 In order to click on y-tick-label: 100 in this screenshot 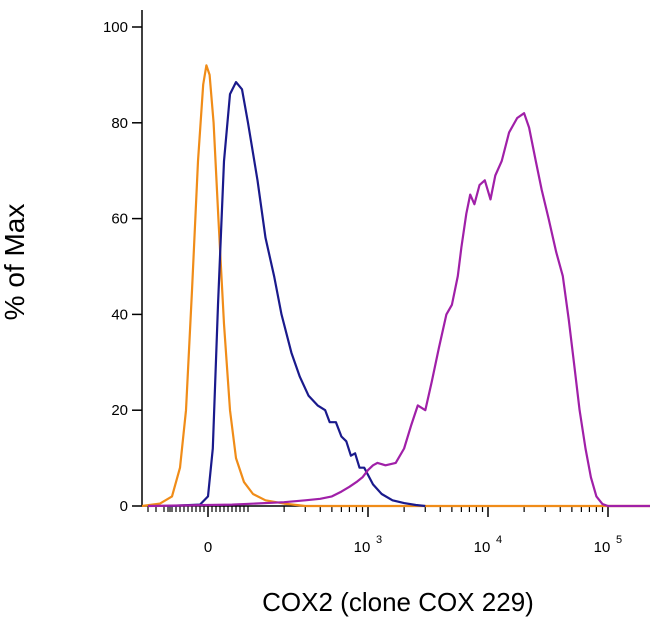, I will do `click(115, 27)`.